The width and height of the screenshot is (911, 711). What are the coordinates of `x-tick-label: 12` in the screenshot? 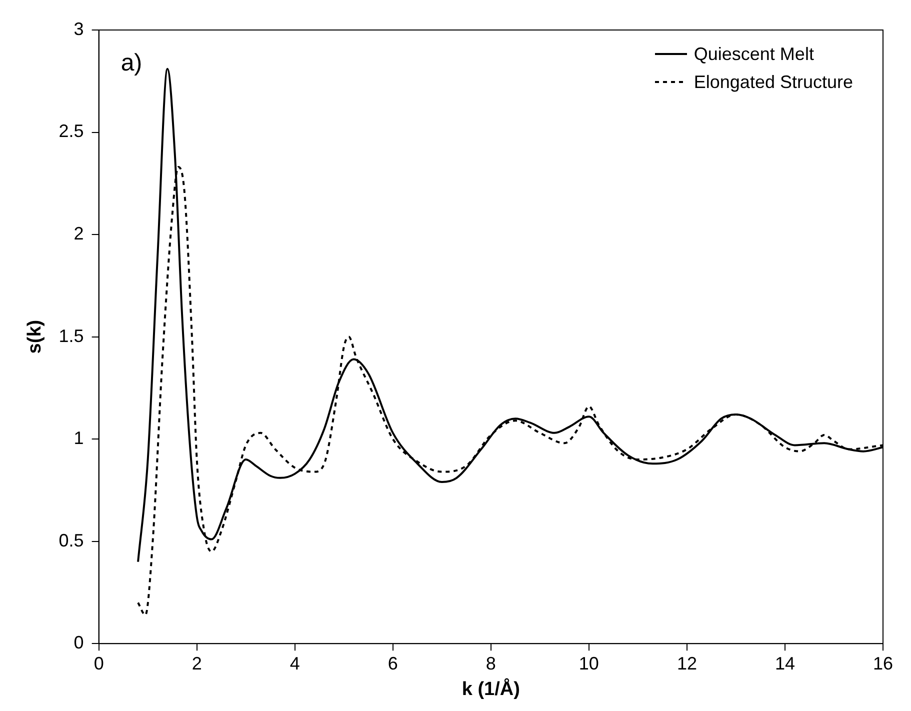 It's located at (686, 663).